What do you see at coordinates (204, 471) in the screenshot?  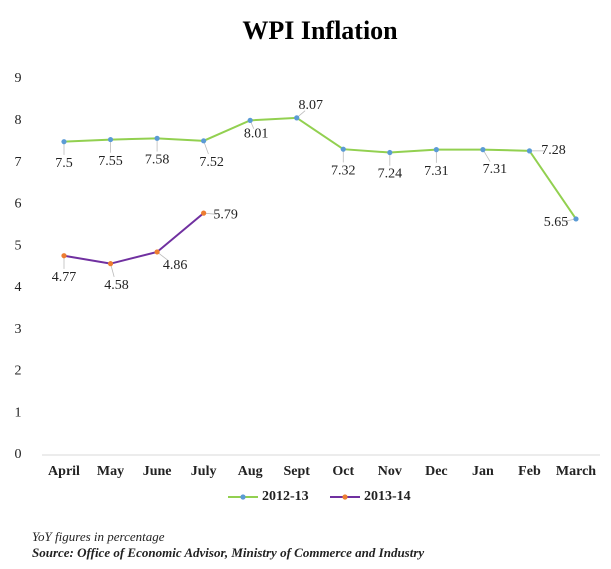 I see `x-tick-label: July` at bounding box center [204, 471].